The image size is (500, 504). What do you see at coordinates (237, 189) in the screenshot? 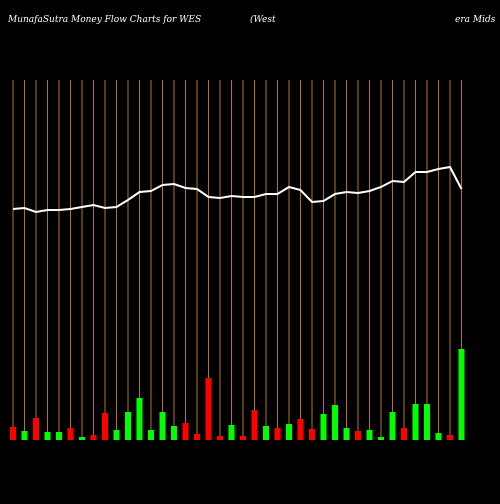
I see `price-line` at bounding box center [237, 189].